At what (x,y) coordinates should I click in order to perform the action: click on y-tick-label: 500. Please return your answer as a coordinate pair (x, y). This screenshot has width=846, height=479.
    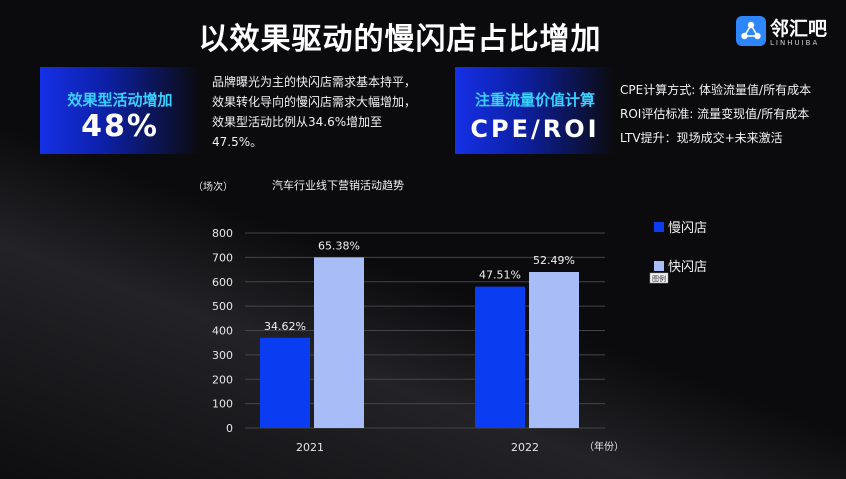
    Looking at the image, I should click on (222, 306).